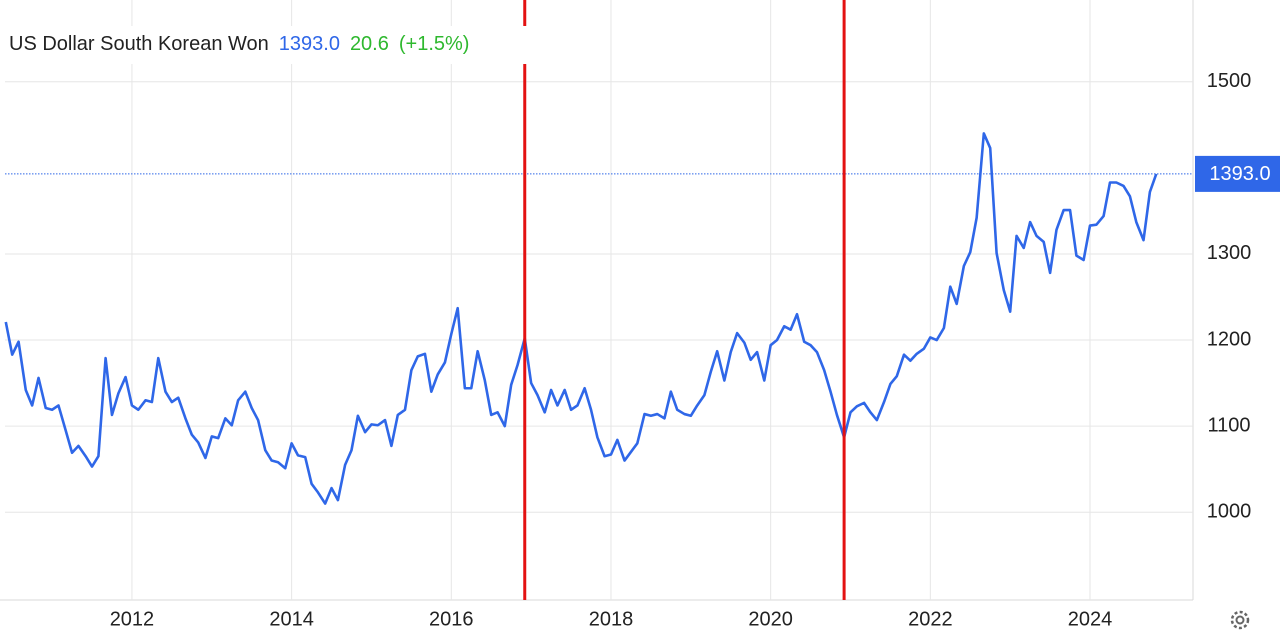 This screenshot has height=635, width=1280. Describe the element at coordinates (451, 619) in the screenshot. I see `x-tick-label: 2016` at that location.